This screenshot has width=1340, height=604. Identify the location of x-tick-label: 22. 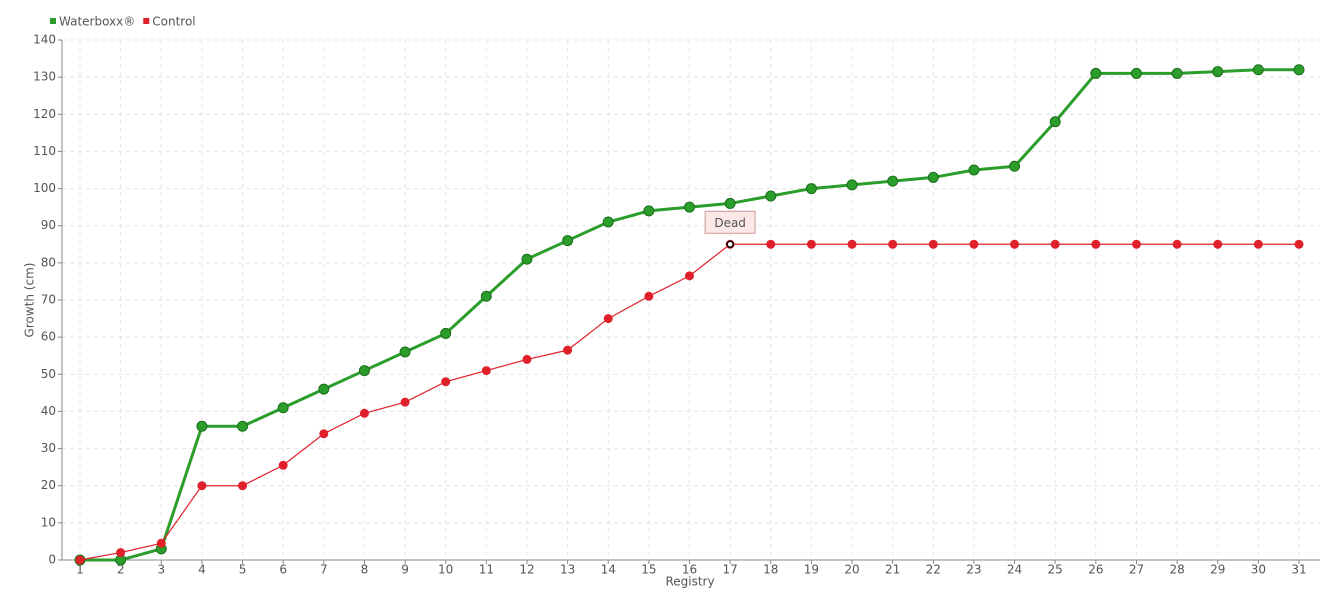
(933, 570).